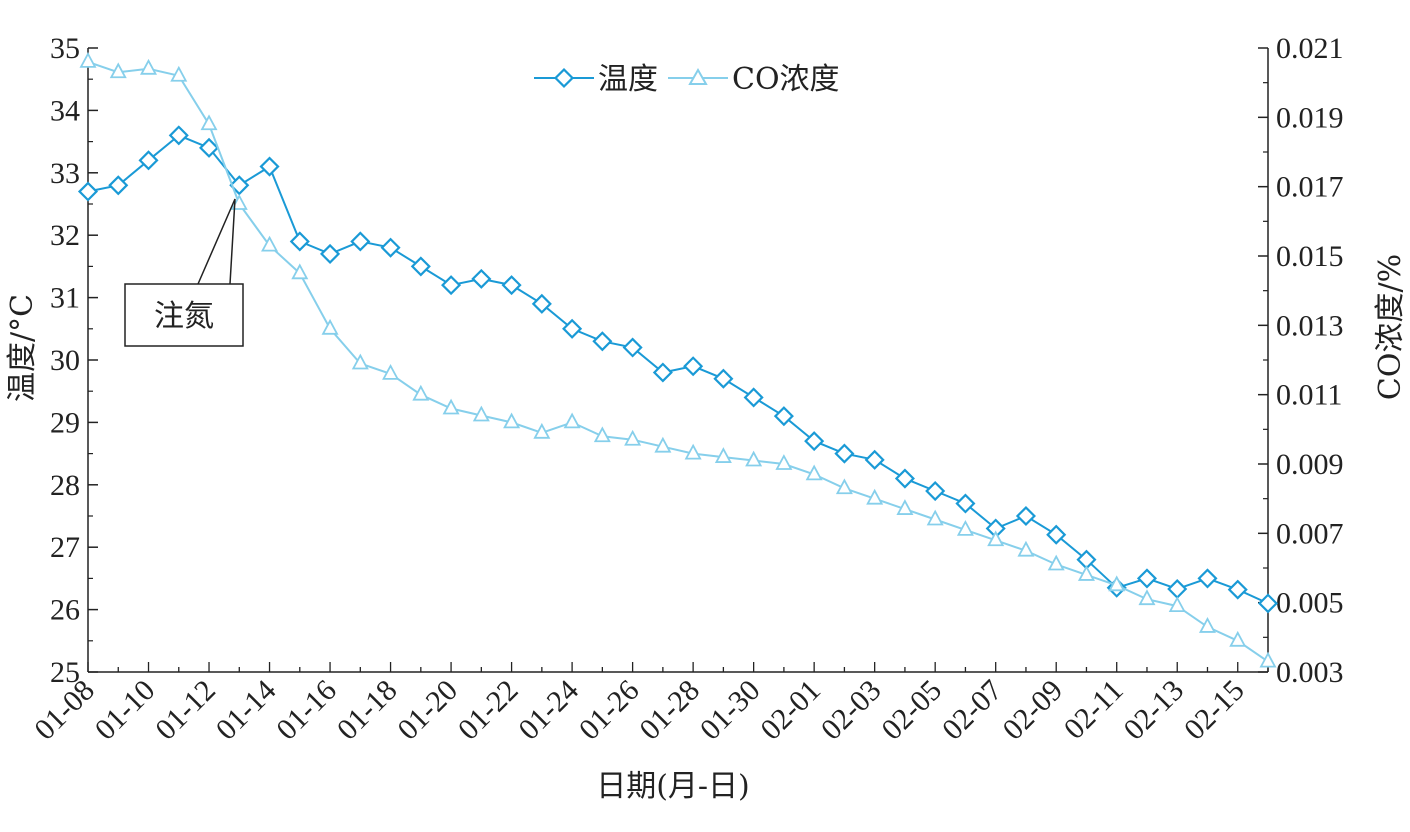  Describe the element at coordinates (65, 610) in the screenshot. I see `left-tick-label: 26` at that location.